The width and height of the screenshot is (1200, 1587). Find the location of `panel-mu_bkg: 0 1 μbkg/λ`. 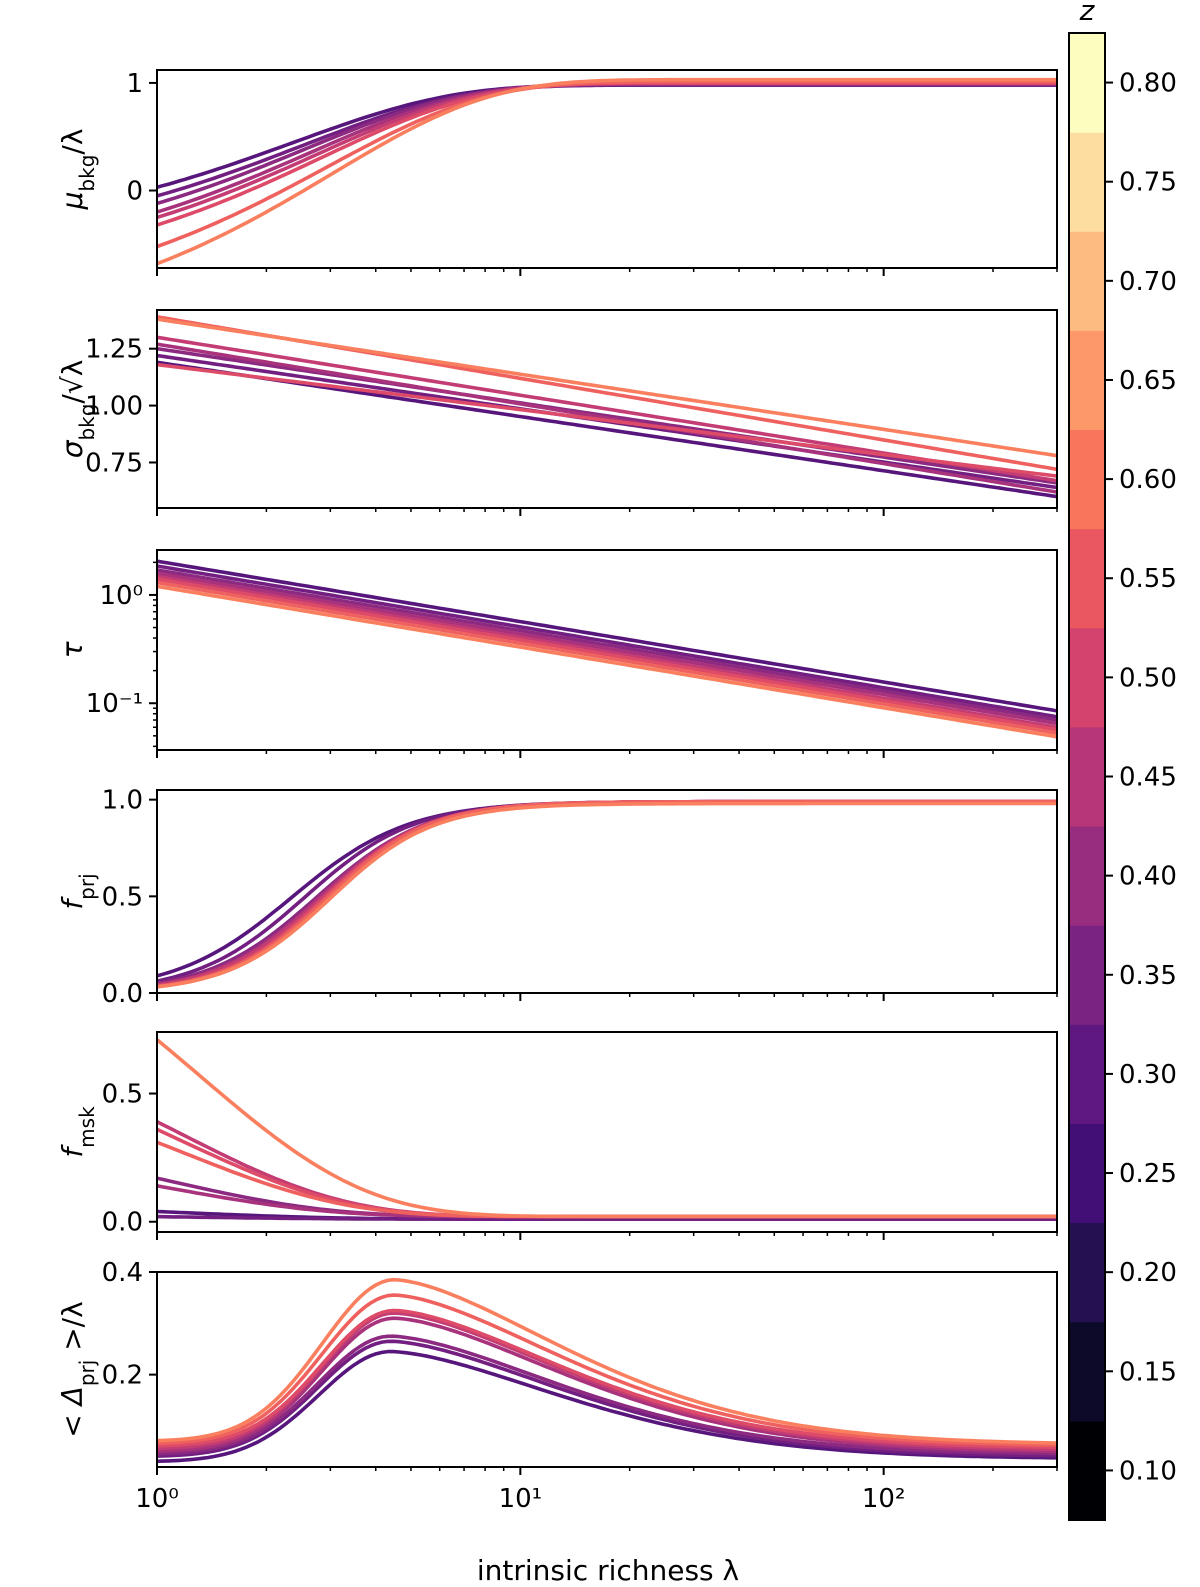

panel-mu_bkg: 0 1 μbkg/λ is located at coordinates (557, 172).